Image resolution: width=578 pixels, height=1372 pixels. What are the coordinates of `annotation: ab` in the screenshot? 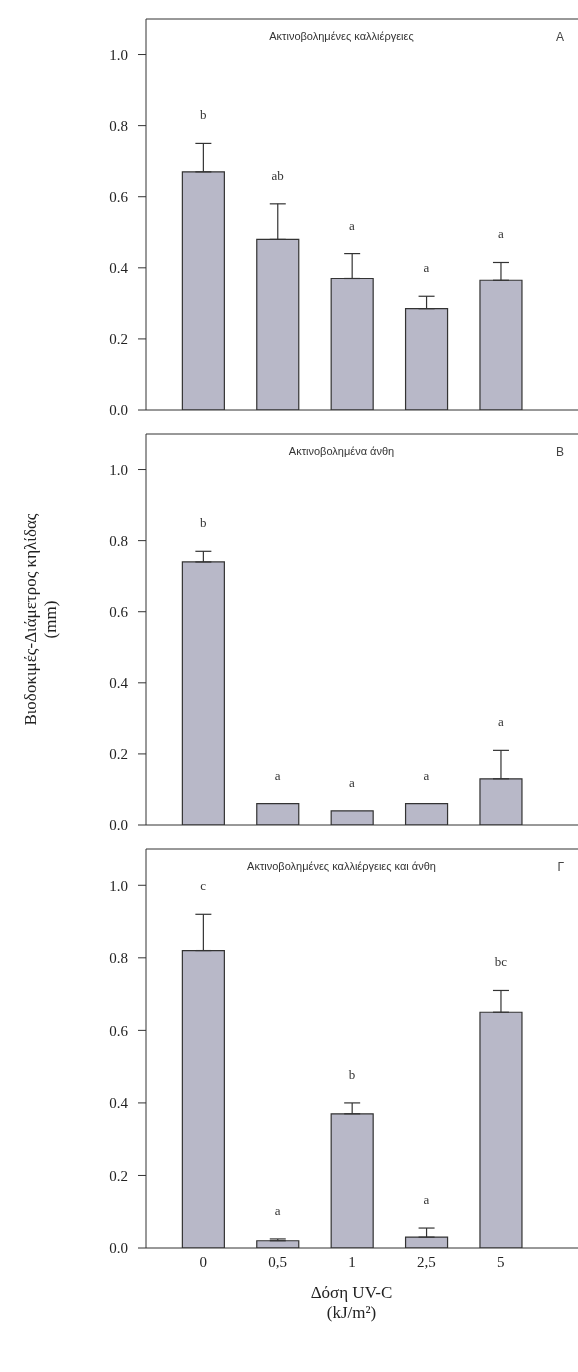 It's located at (277, 175).